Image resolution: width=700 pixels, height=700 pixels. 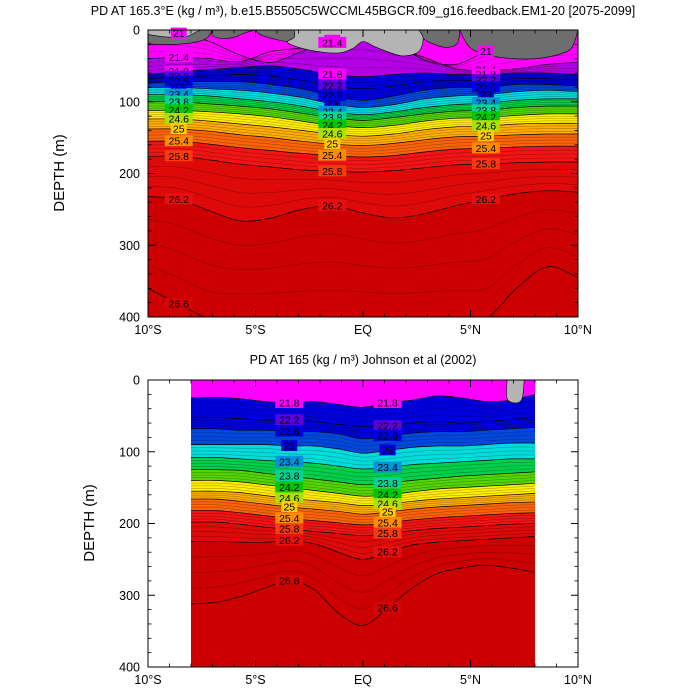 I want to click on contour-label: 23, so click(x=289, y=447).